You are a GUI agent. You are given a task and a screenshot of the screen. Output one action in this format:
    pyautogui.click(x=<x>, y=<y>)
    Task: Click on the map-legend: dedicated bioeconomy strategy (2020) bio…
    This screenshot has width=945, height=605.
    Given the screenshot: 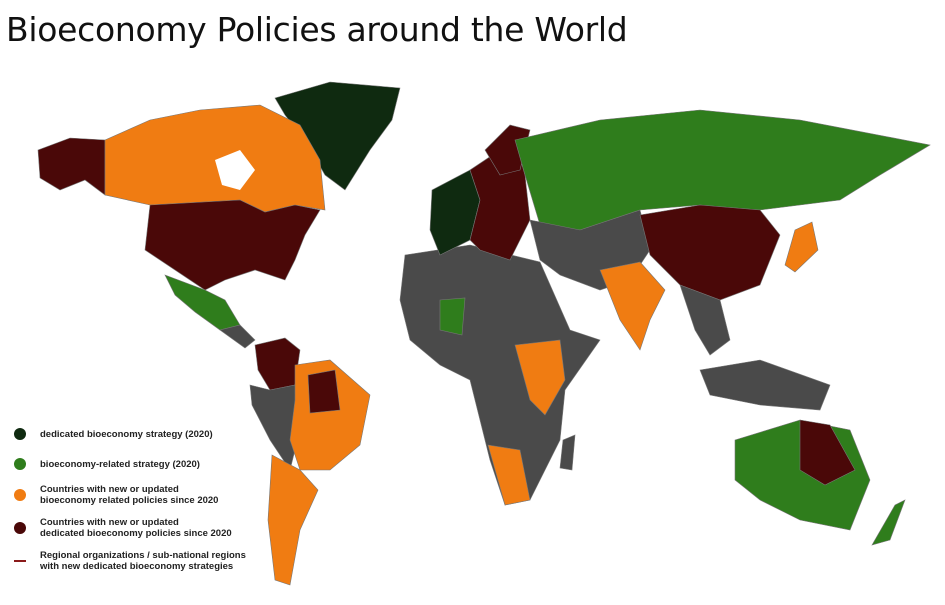 What is the action you would take?
    pyautogui.click(x=130, y=505)
    